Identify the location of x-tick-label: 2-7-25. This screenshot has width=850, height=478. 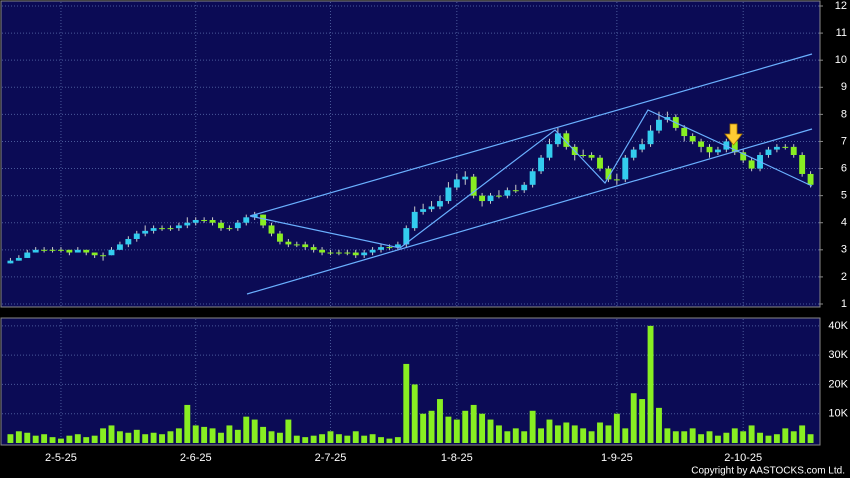
(331, 458).